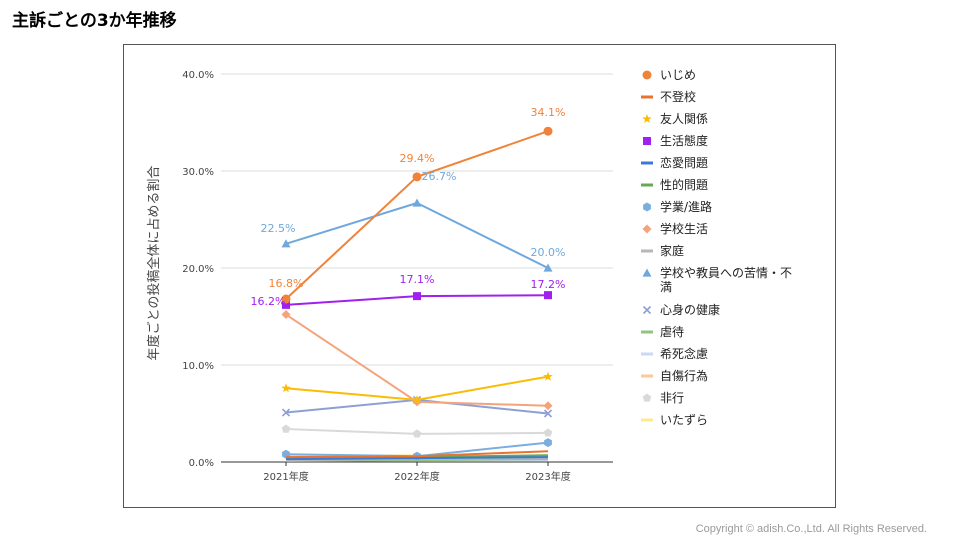  Describe the element at coordinates (198, 75) in the screenshot. I see `y-tick-label: 40.0%` at that location.